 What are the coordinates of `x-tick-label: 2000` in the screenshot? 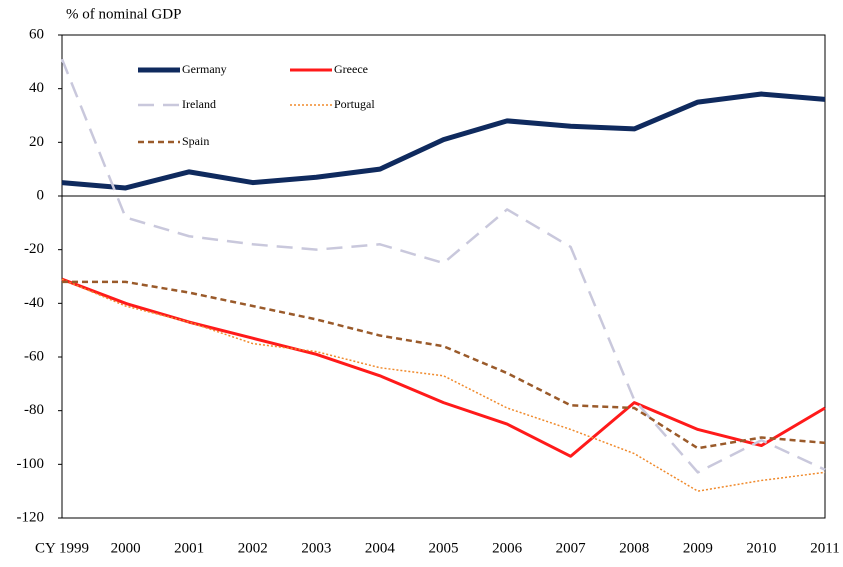 It's located at (126, 548).